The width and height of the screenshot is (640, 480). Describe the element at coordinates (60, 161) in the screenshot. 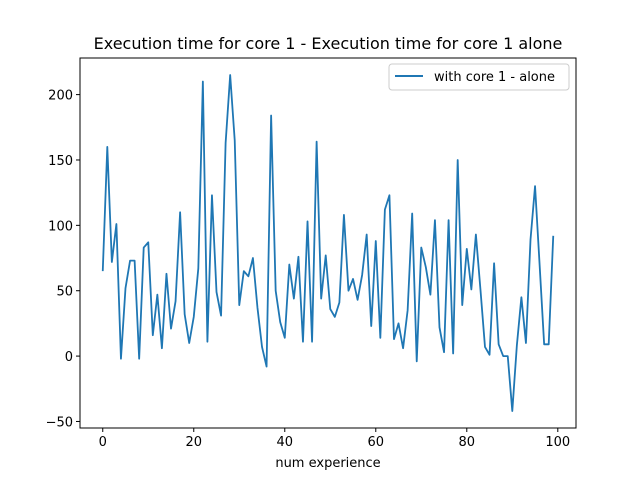

I see `y-tick-label: 150` at that location.